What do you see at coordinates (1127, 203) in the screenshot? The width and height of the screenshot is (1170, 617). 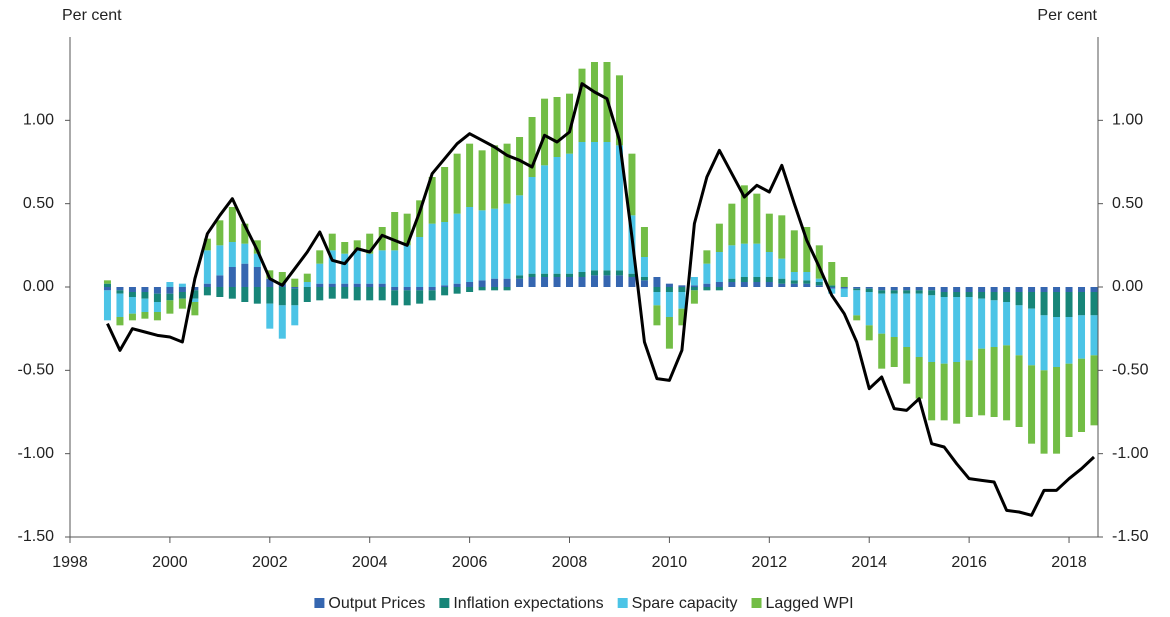 I see `y2-tick-label: 0.50` at bounding box center [1127, 203].